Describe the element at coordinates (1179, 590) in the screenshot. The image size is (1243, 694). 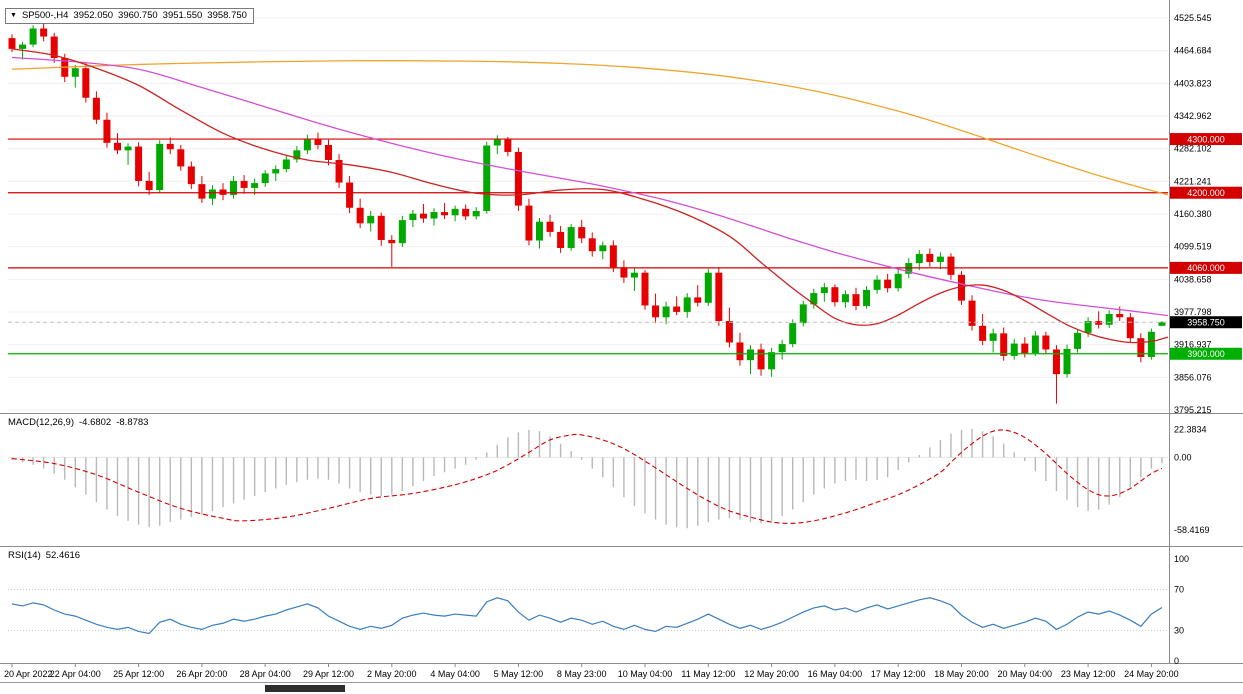
I see `axis-tick-label: 70` at that location.